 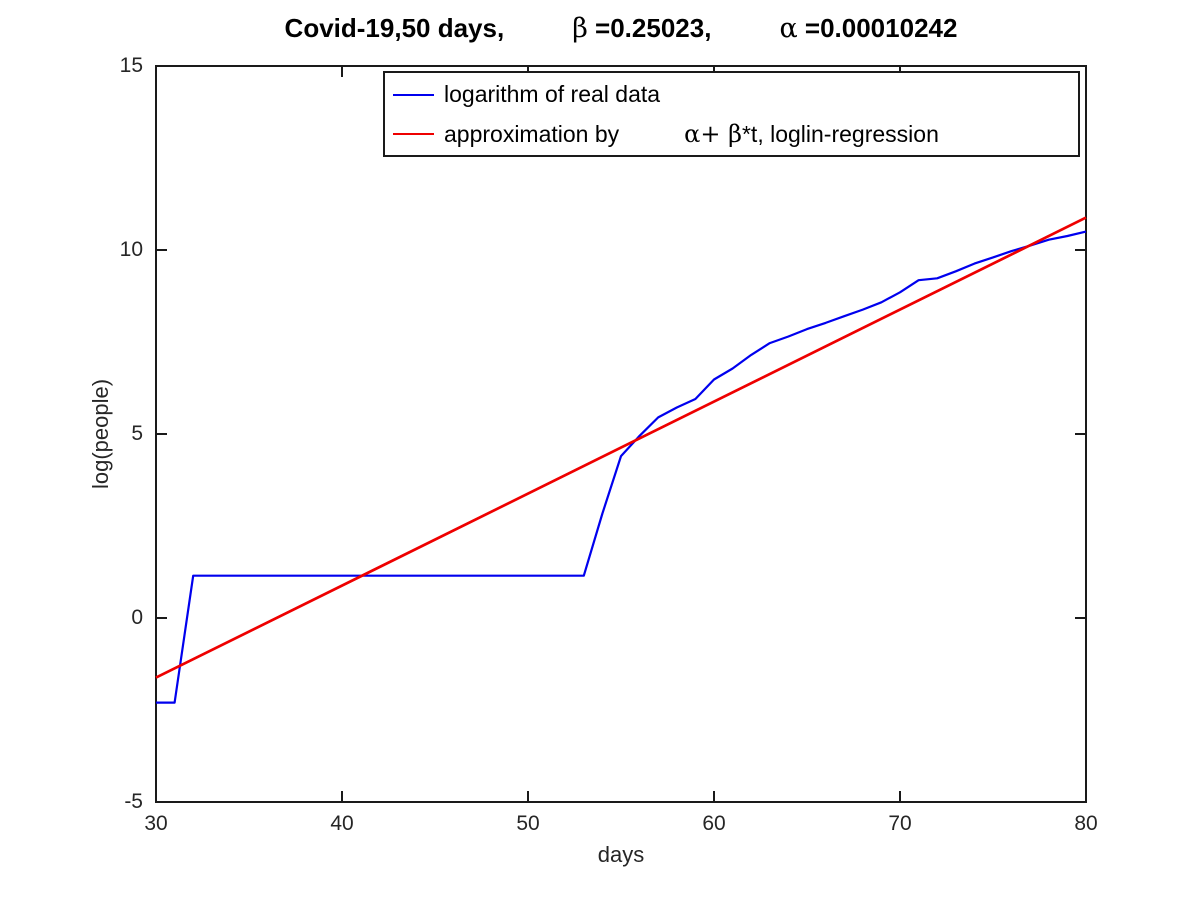 I want to click on legend-label-real-data: logarithm of real data, so click(x=552, y=94).